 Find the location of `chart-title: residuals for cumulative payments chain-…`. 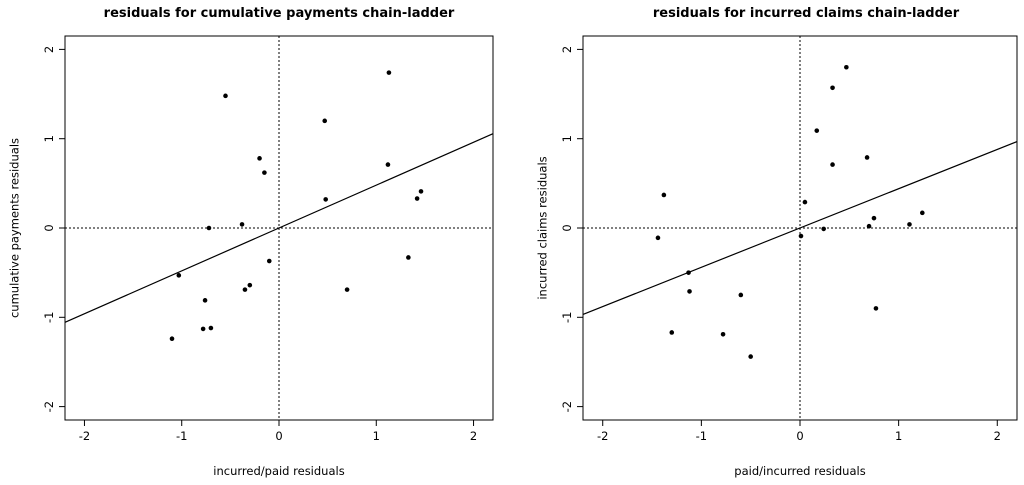

chart-title: residuals for cumulative payments chain-… is located at coordinates (279, 13).